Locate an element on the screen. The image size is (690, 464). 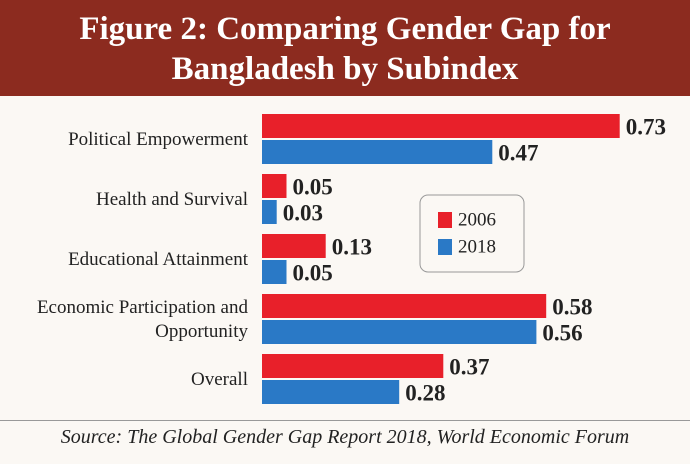
category-label: Political Empowerment is located at coordinates (158, 139).